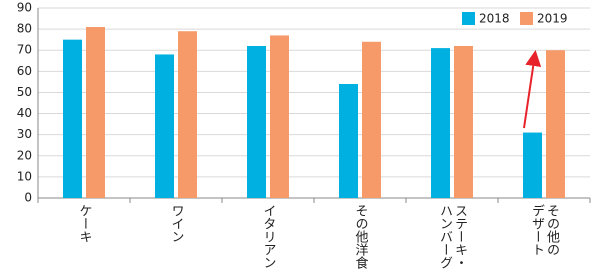  Describe the element at coordinates (452, 236) in the screenshot. I see `x-tick-label: ステーキ・ ハンバーグ` at that location.